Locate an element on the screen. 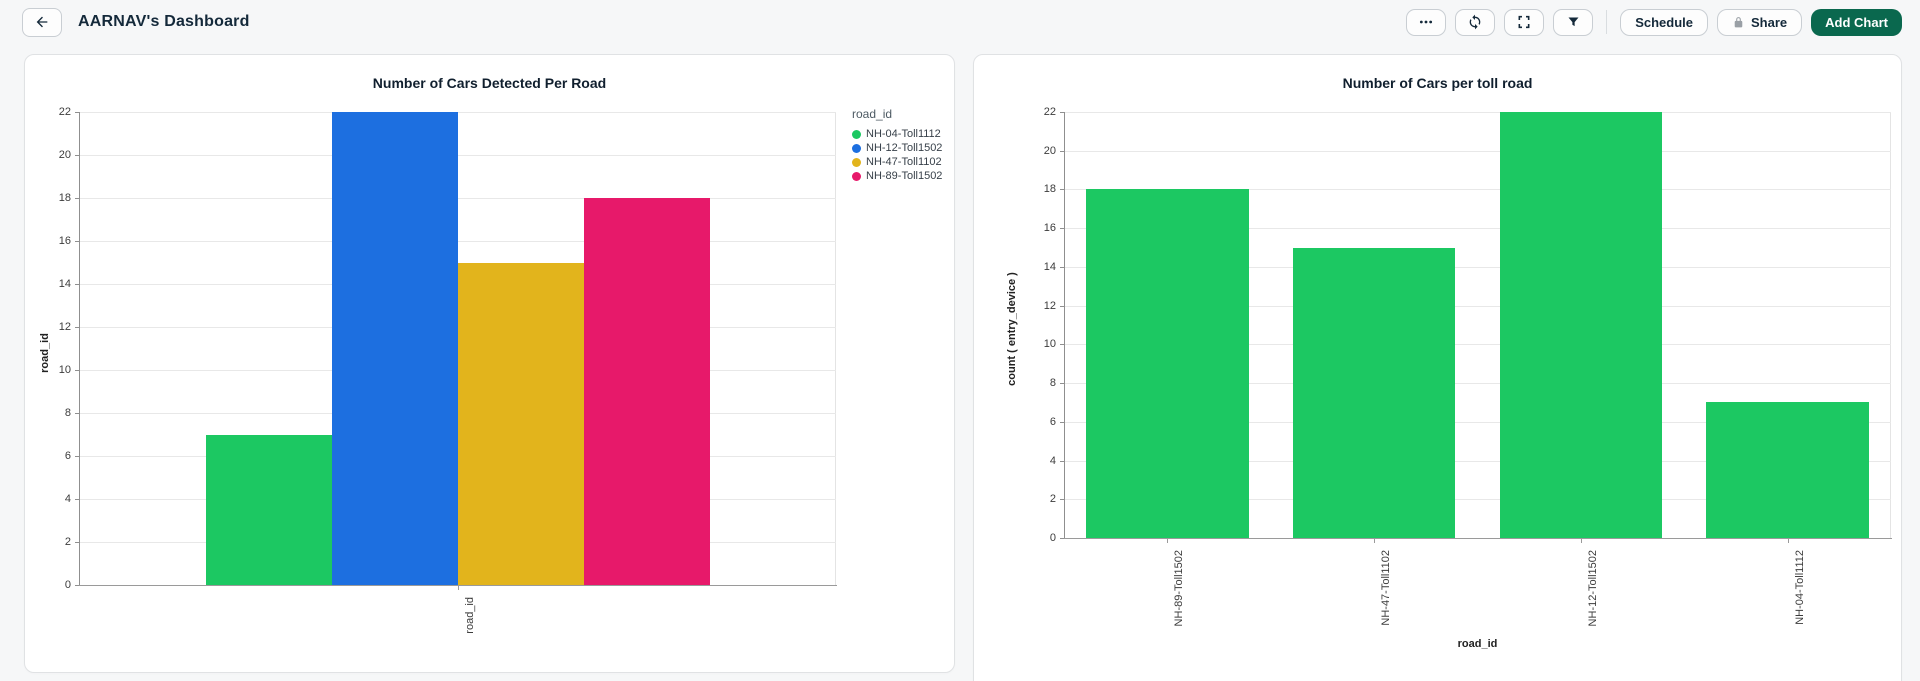 This screenshot has width=1920, height=681. fullscreen-button is located at coordinates (1524, 22).